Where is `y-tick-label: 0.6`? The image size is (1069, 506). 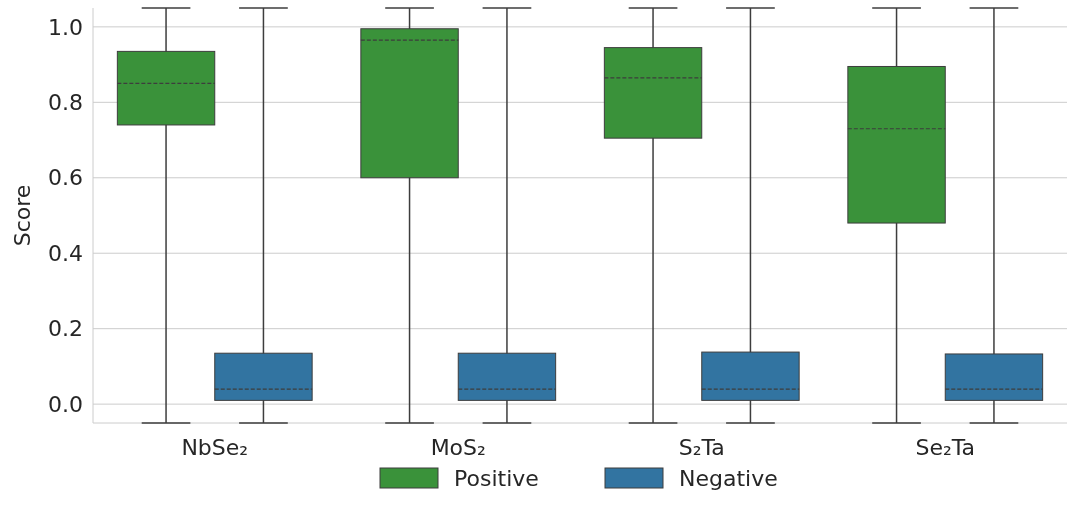 y-tick-label: 0.6 is located at coordinates (65, 178).